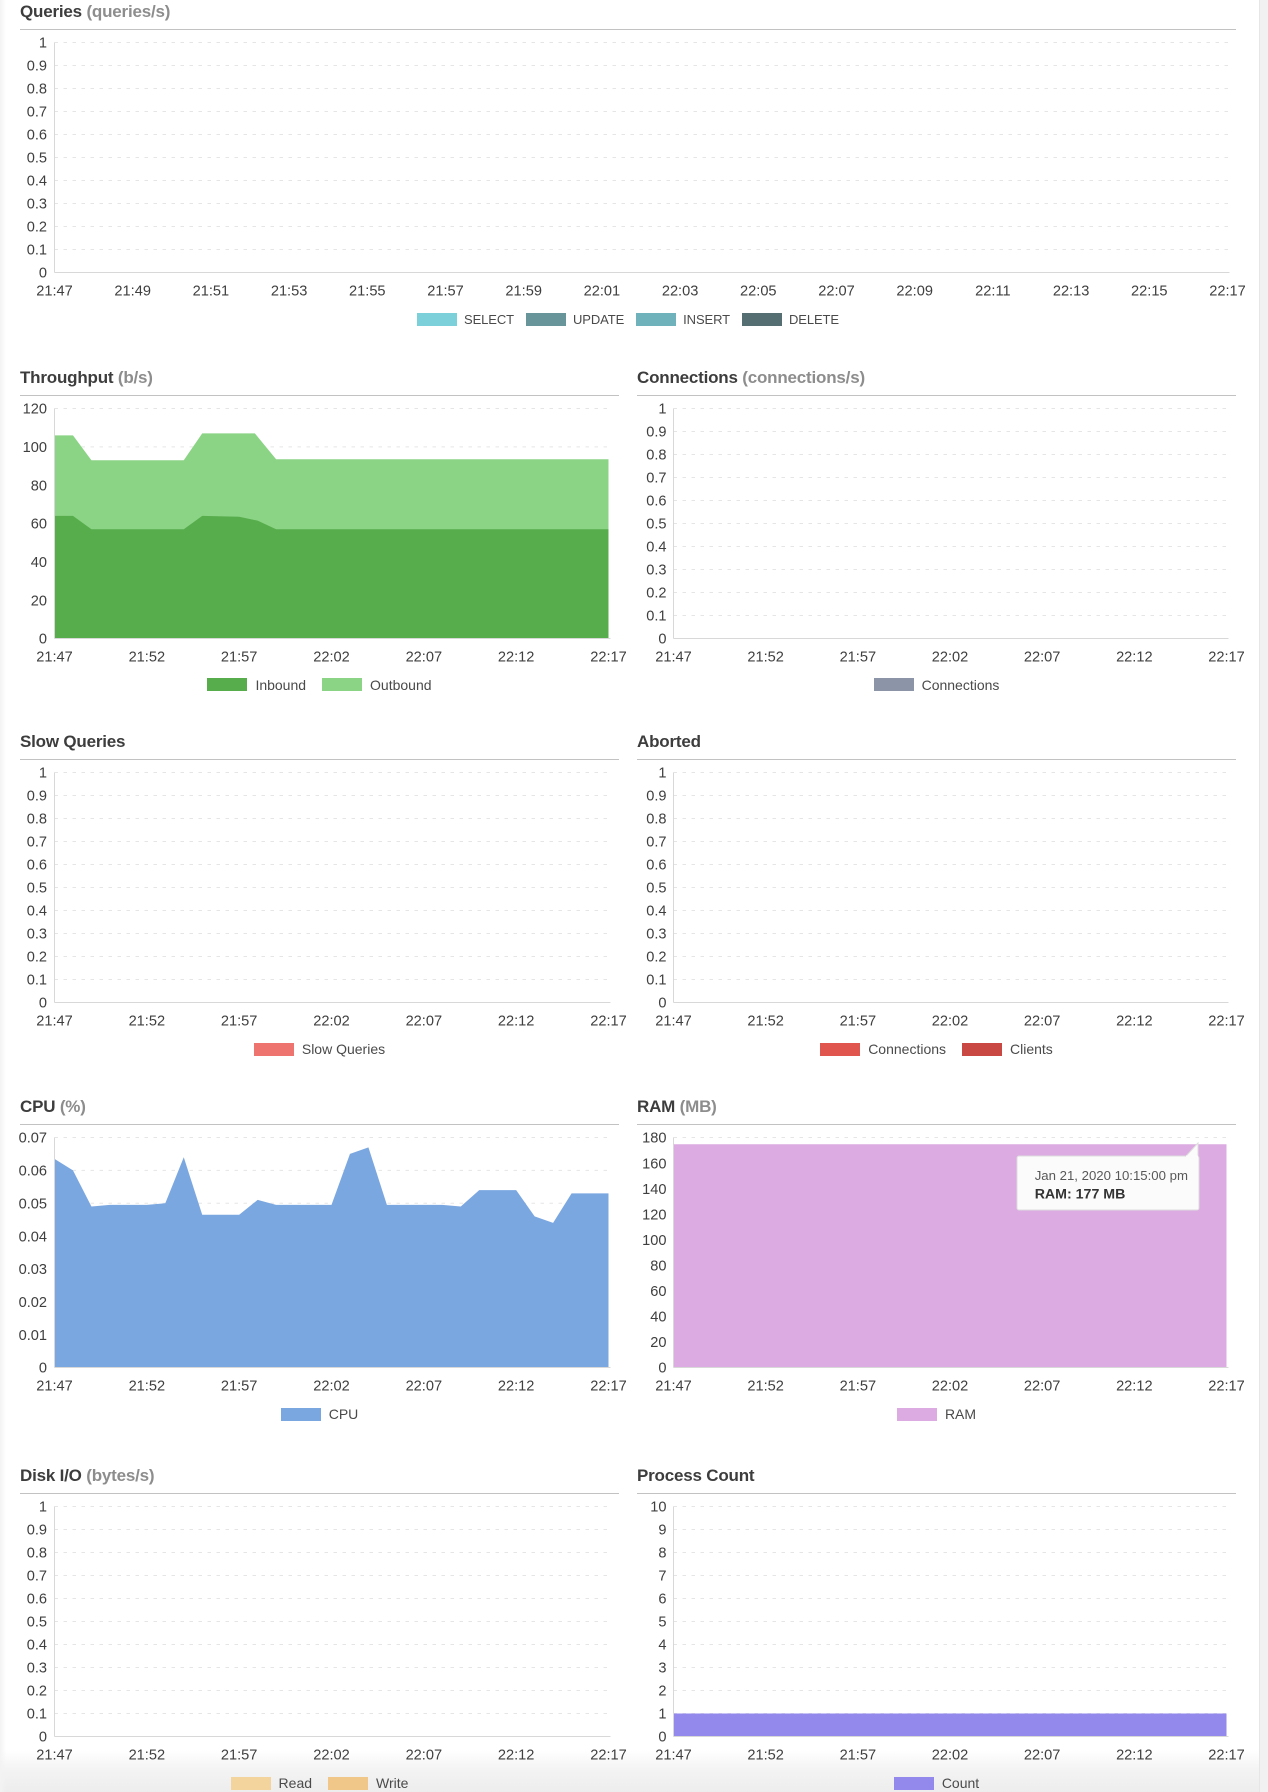 This screenshot has width=1268, height=1792. Describe the element at coordinates (654, 1164) in the screenshot. I see `svg-text: 160` at that location.